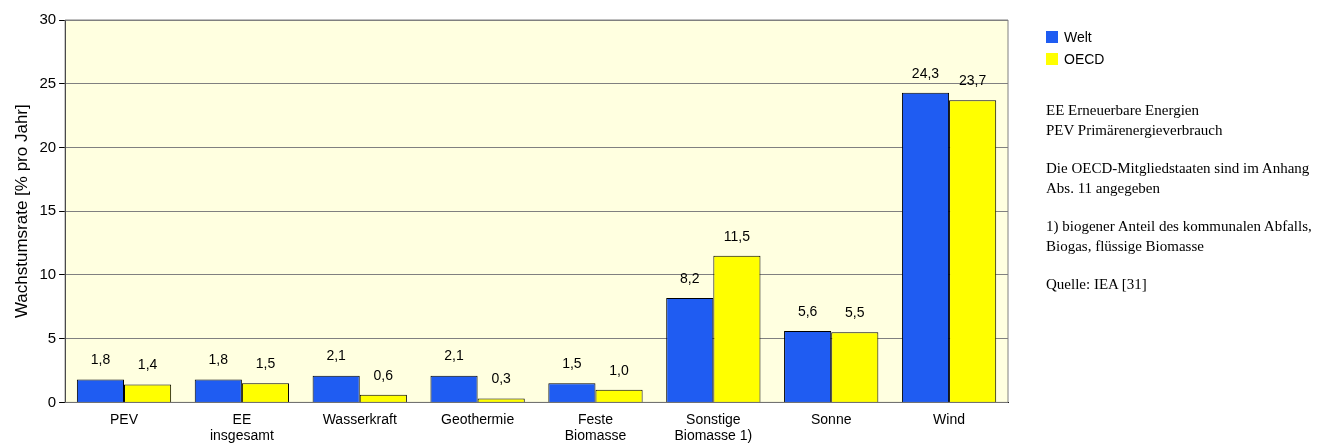  What do you see at coordinates (595, 427) in the screenshot?
I see `x-tick-label: Feste Biomasse` at bounding box center [595, 427].